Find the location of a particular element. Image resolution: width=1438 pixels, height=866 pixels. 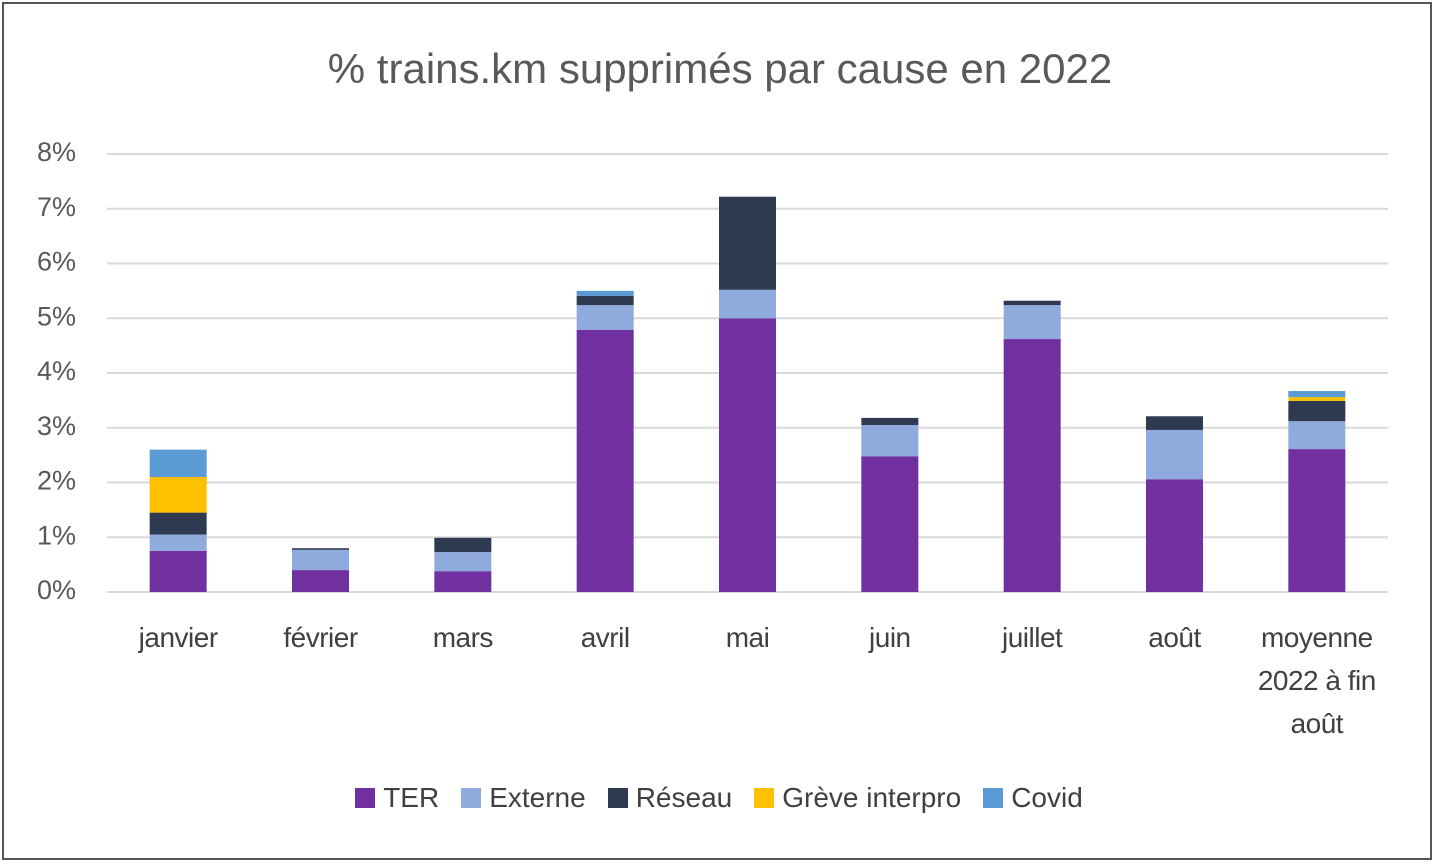

x-tick-label: moyenne 2022 à fin août is located at coordinates (1317, 680).